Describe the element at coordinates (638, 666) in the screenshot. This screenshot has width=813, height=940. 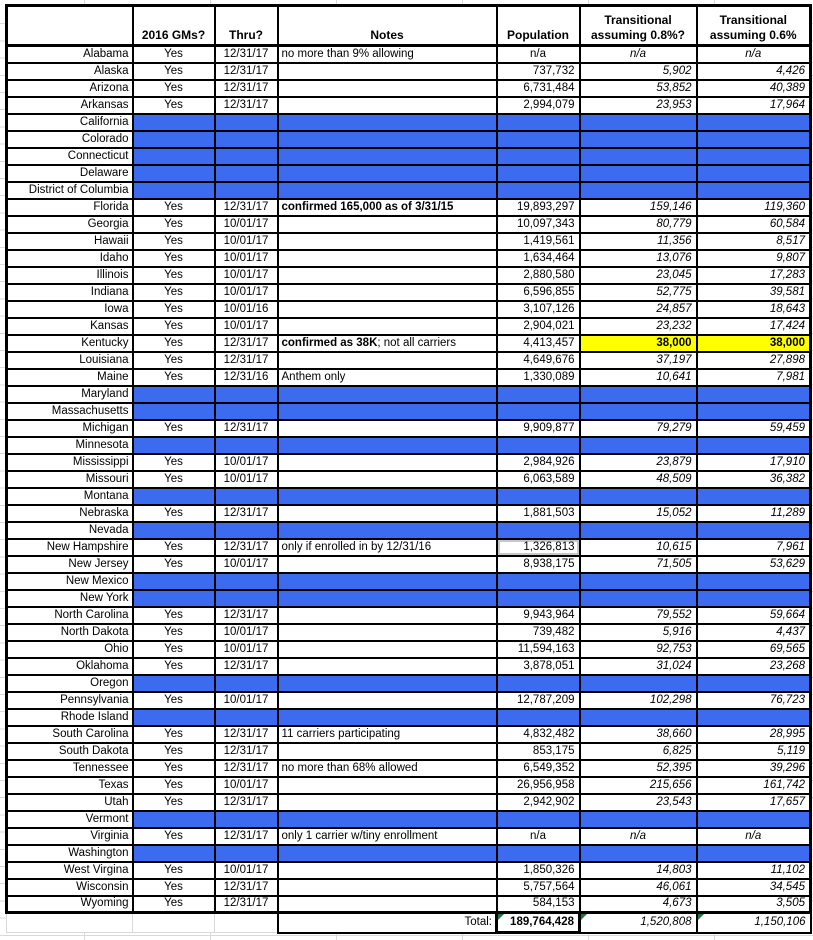
I see `transitional-08-cell: 31,024` at that location.